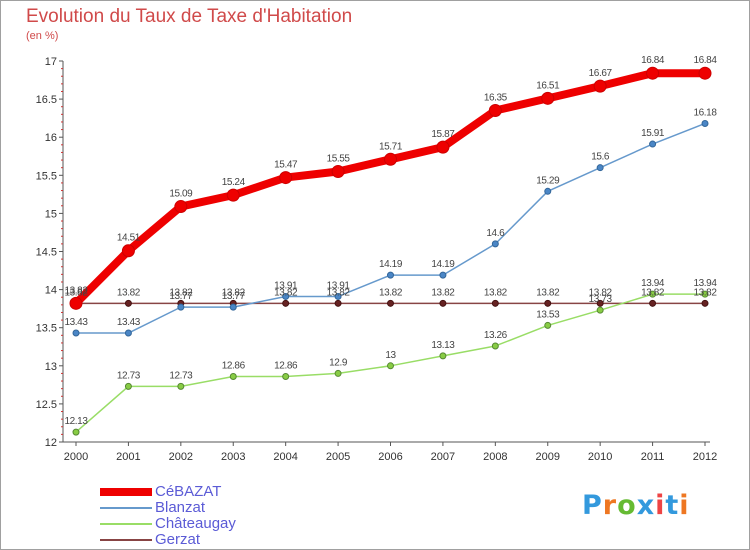  What do you see at coordinates (672, 505) in the screenshot?
I see `logo-letter: t` at bounding box center [672, 505].